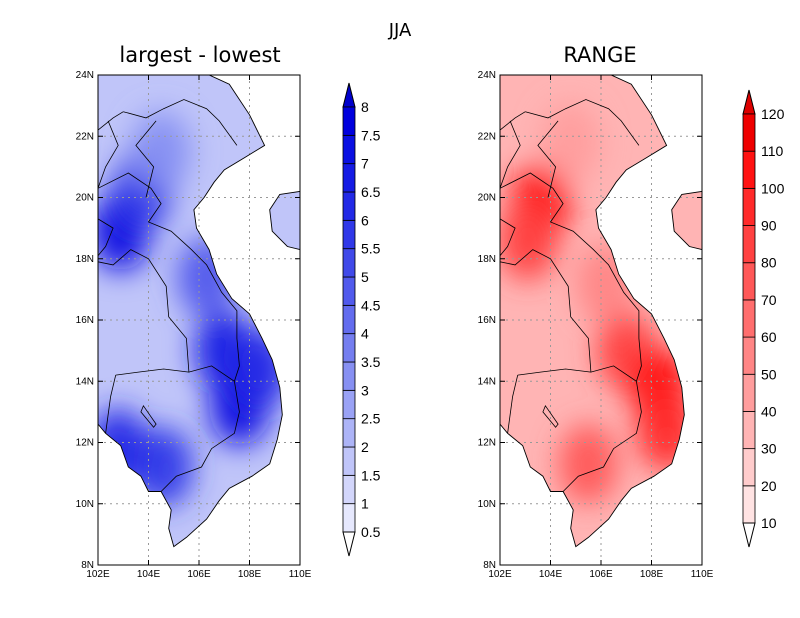 Image resolution: width=800 pixels, height=618 pixels. Describe the element at coordinates (500, 574) in the screenshot. I see `x-tick-label: 102E` at that location.